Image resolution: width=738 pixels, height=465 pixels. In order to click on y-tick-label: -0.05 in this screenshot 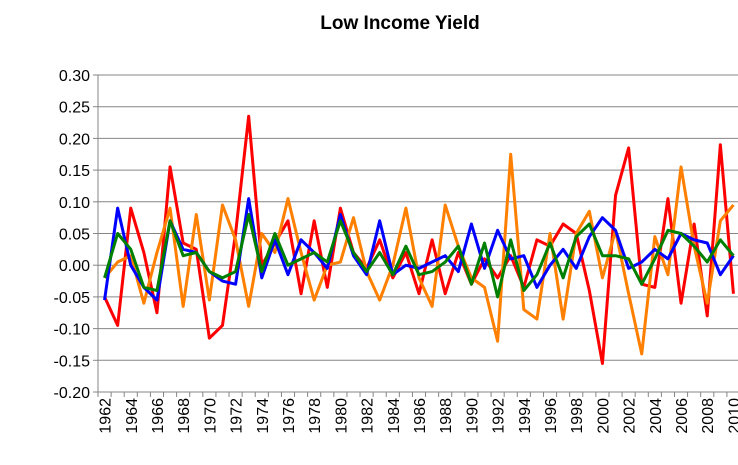, I will do `click(72, 298)`.